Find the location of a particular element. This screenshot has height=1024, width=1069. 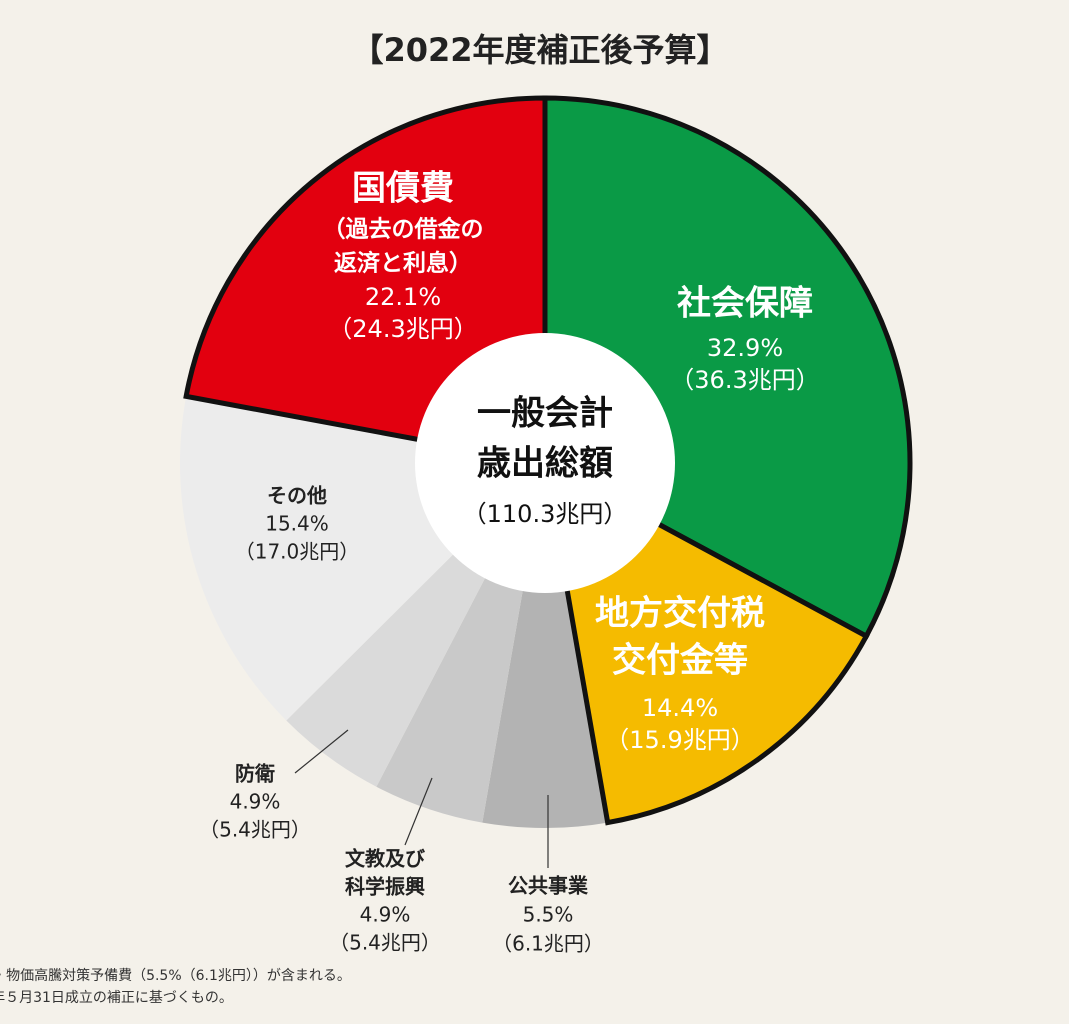

amount-label: （36.3兆円） is located at coordinates (744, 380).